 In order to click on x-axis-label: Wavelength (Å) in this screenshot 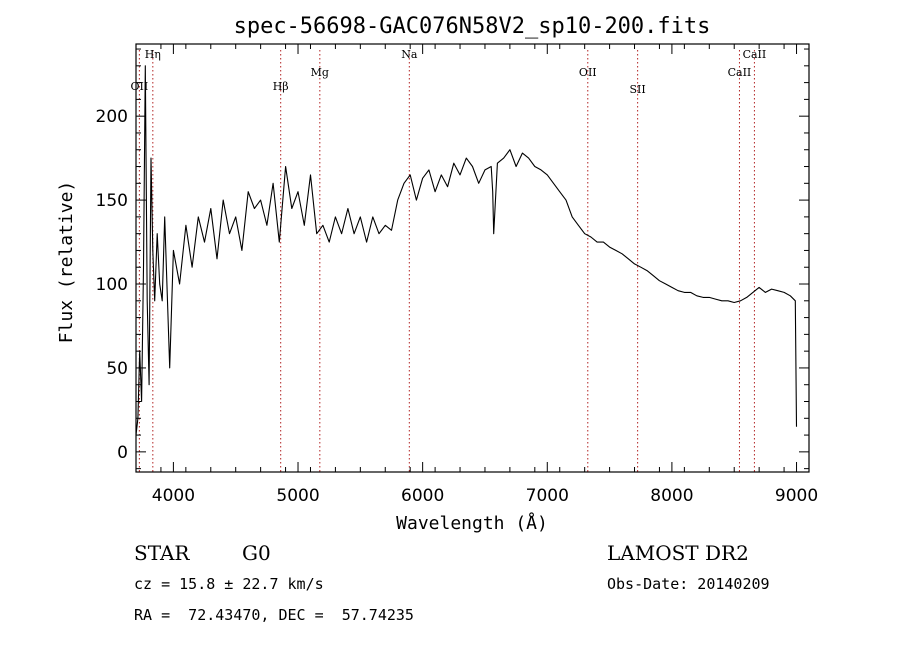, I will do `click(472, 523)`.